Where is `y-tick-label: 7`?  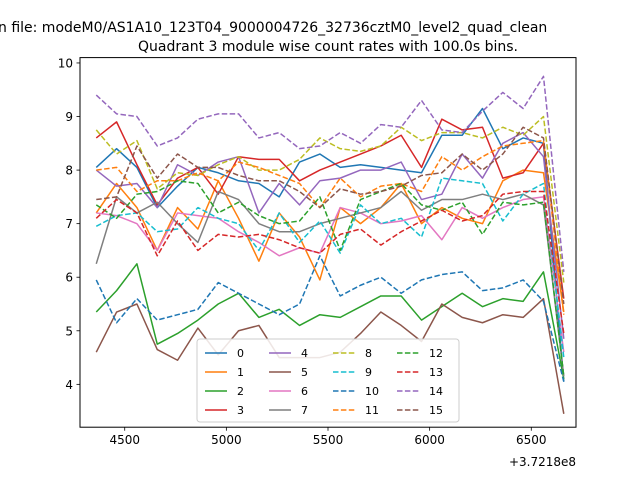 y-tick-label: 7 is located at coordinates (69, 224).